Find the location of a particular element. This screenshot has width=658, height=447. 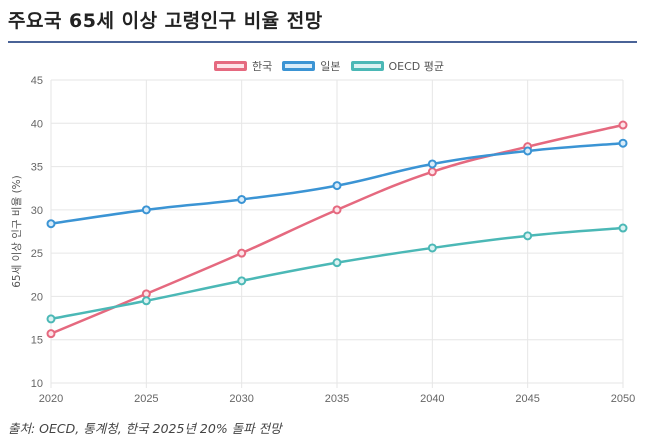

legend-item-korea: 한국 is located at coordinates (243, 66).